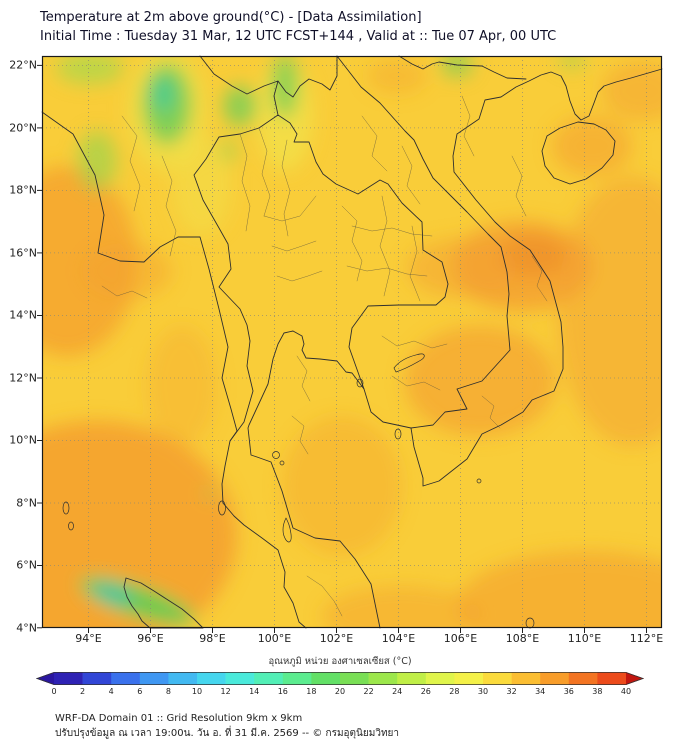  I want to click on y-axis-tick-label: 18°N, so click(23, 190).